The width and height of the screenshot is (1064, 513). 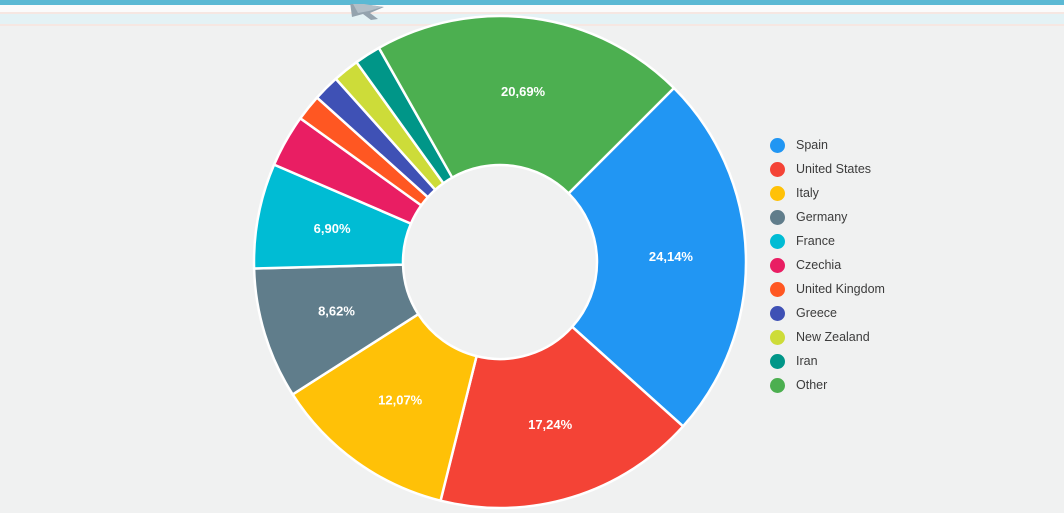 I want to click on pie-slice-united-states, so click(x=562, y=417).